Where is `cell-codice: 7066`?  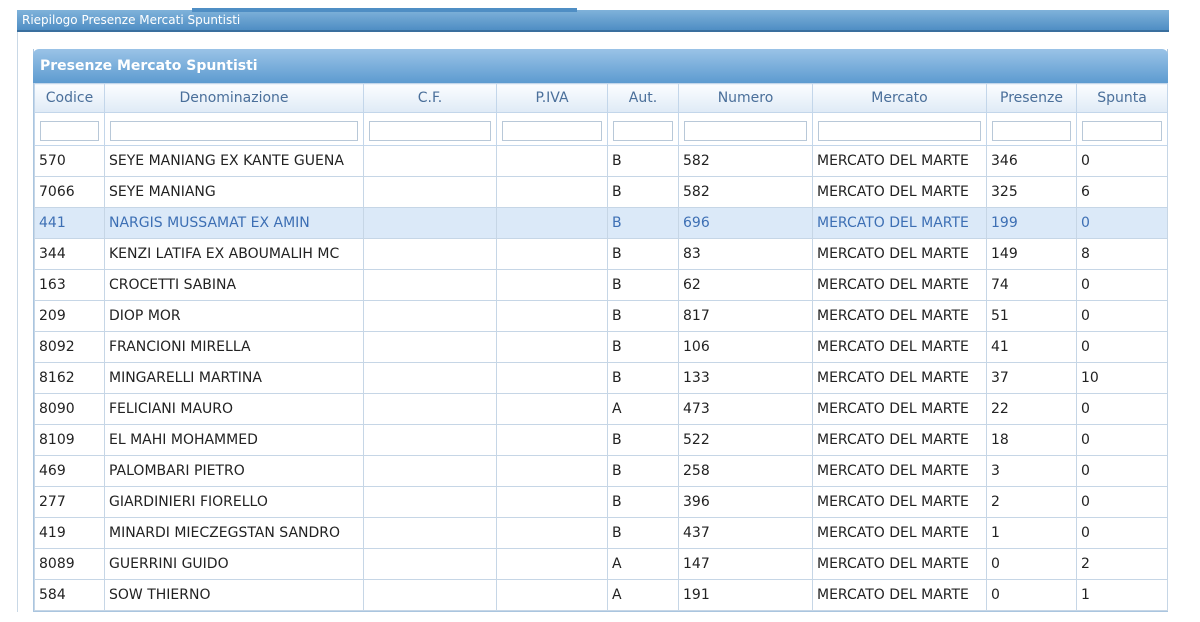 cell-codice: 7066 is located at coordinates (69, 192).